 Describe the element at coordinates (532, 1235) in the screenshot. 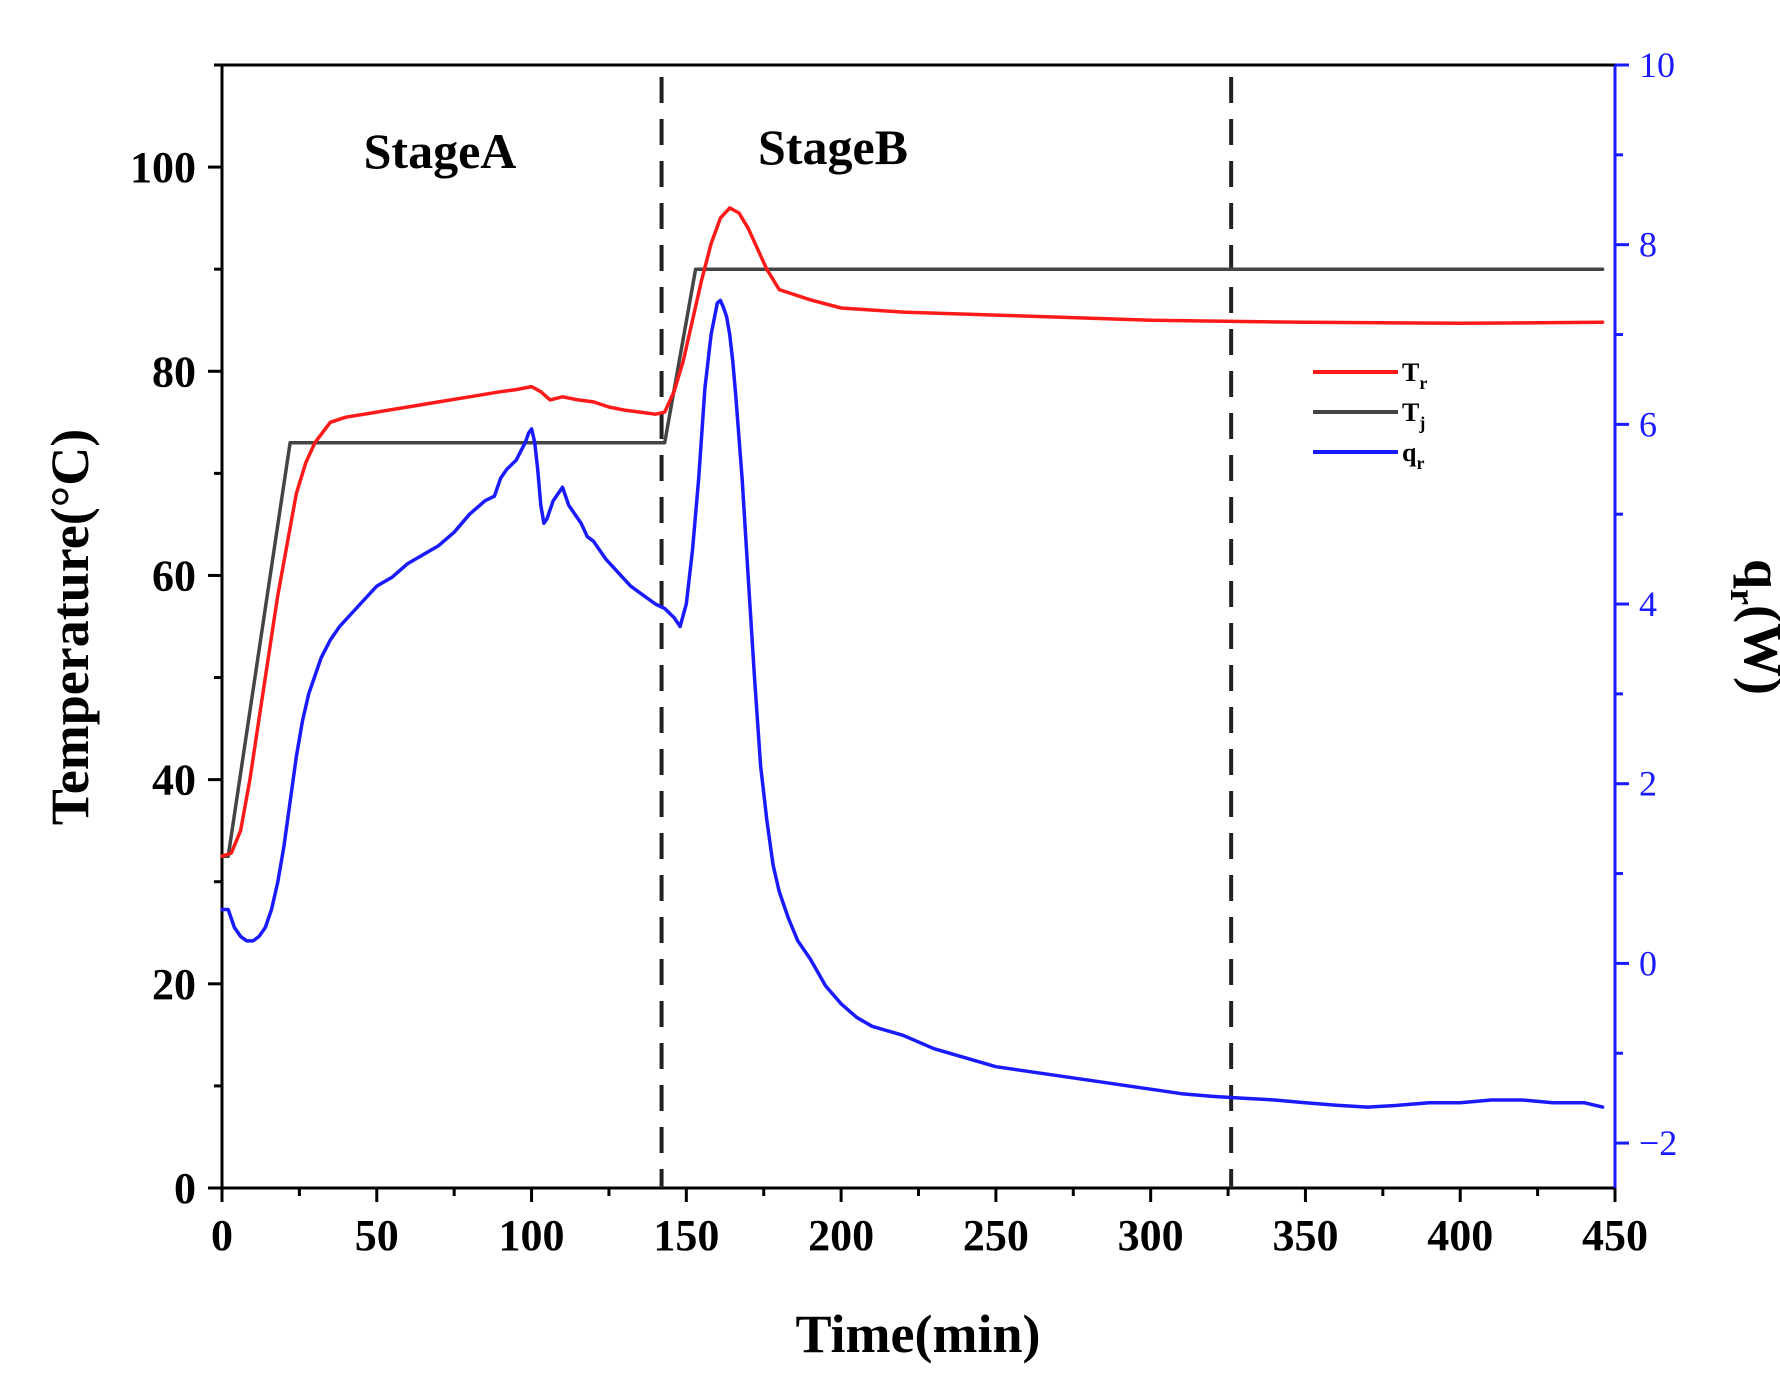

I see `x-tick-label: 100` at that location.